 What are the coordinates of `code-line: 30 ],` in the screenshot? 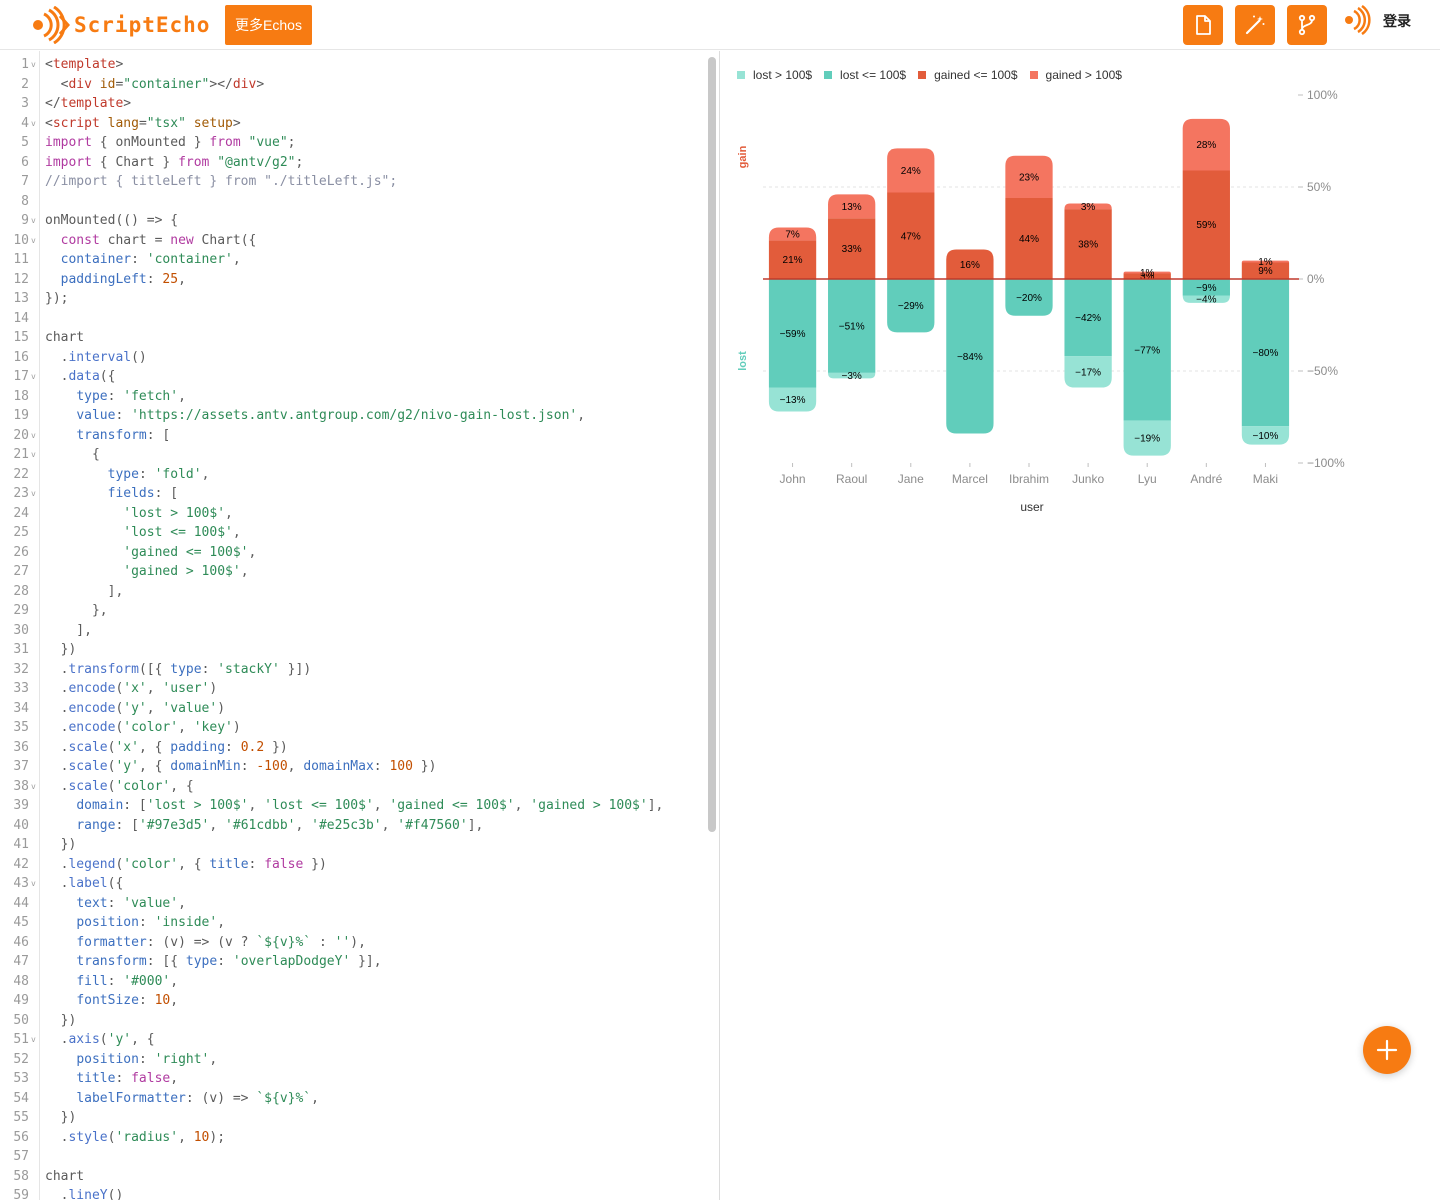 It's located at (352, 631).